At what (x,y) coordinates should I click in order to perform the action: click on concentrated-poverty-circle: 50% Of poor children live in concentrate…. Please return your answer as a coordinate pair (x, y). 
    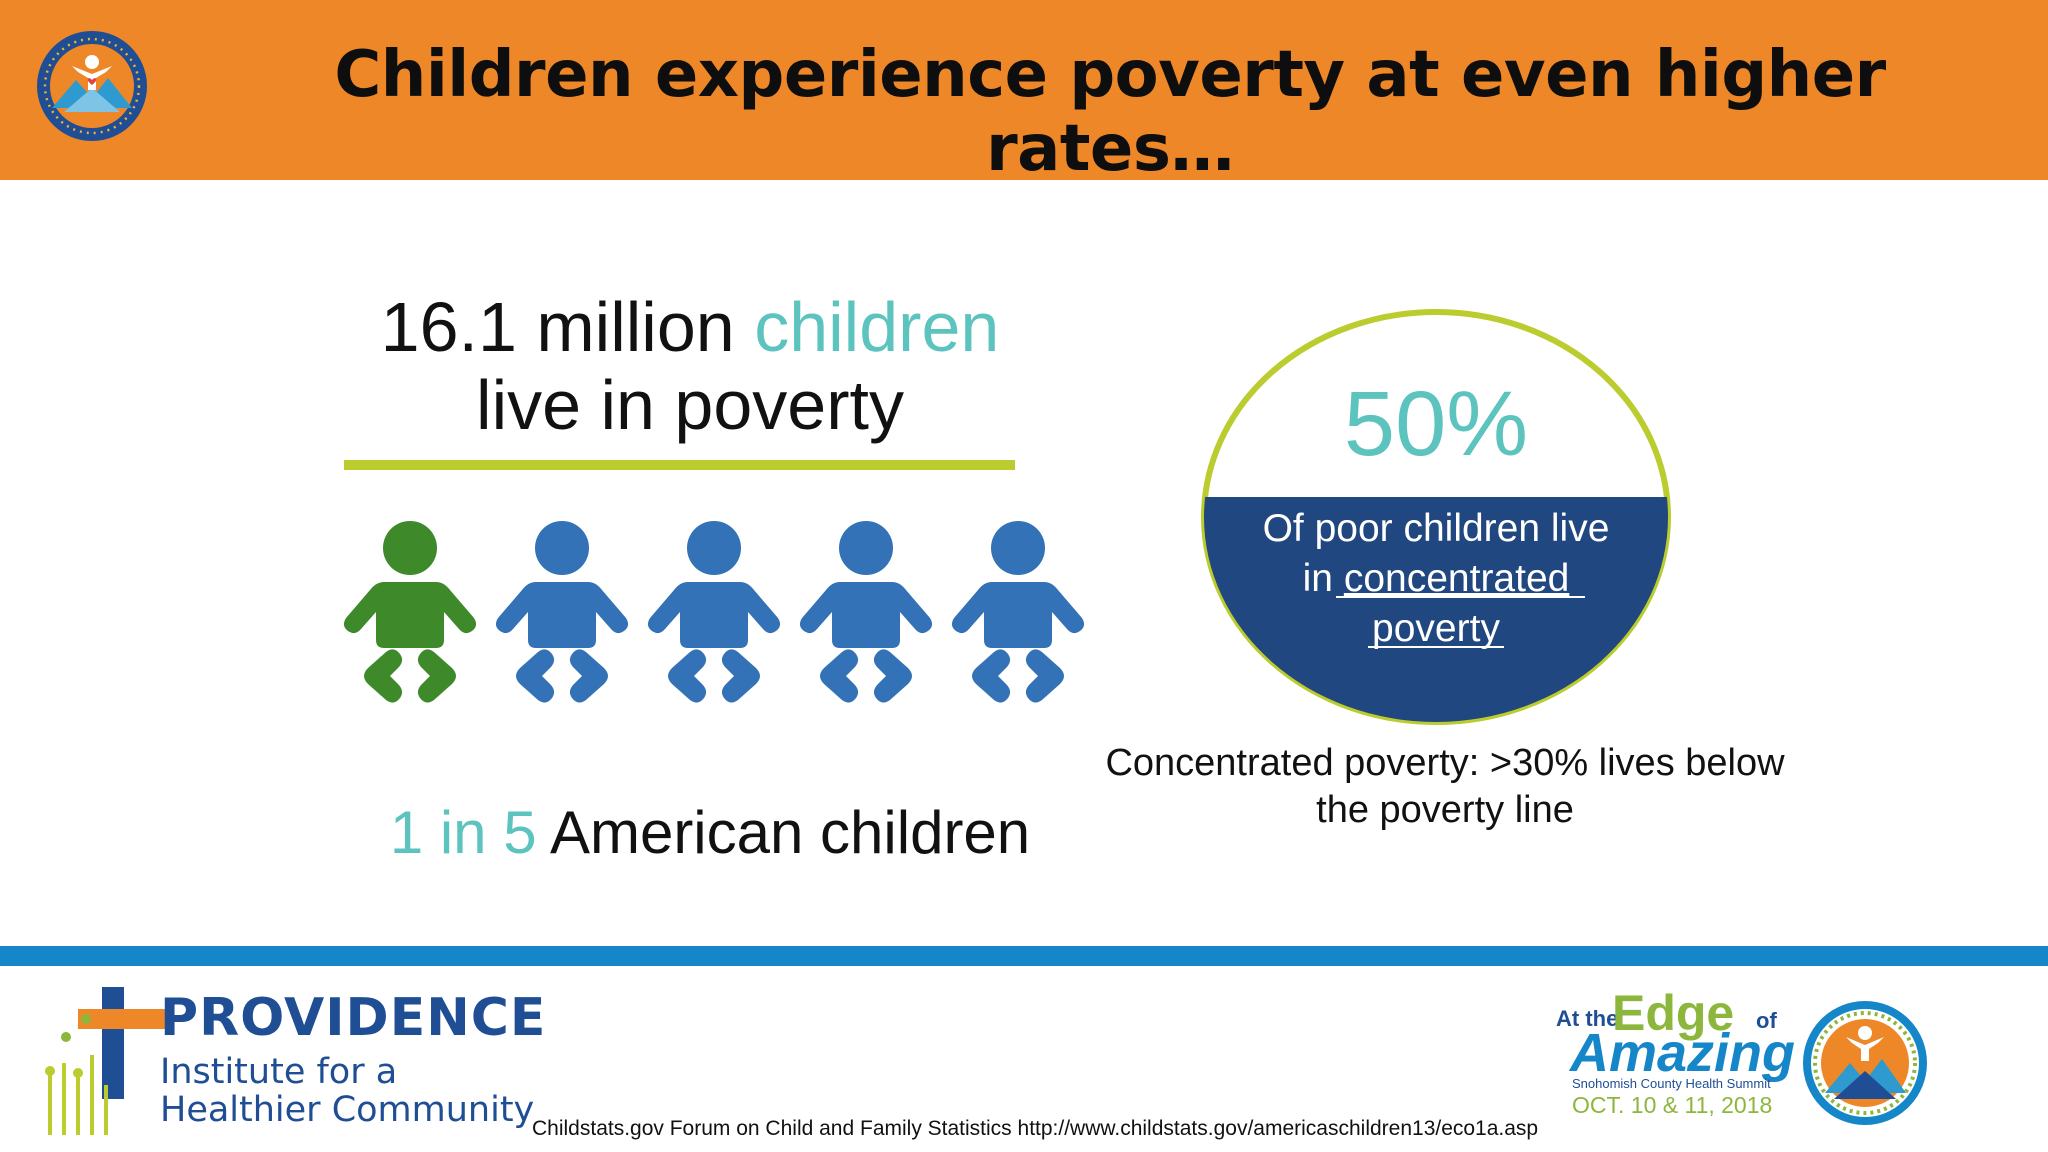
    Looking at the image, I should click on (1436, 517).